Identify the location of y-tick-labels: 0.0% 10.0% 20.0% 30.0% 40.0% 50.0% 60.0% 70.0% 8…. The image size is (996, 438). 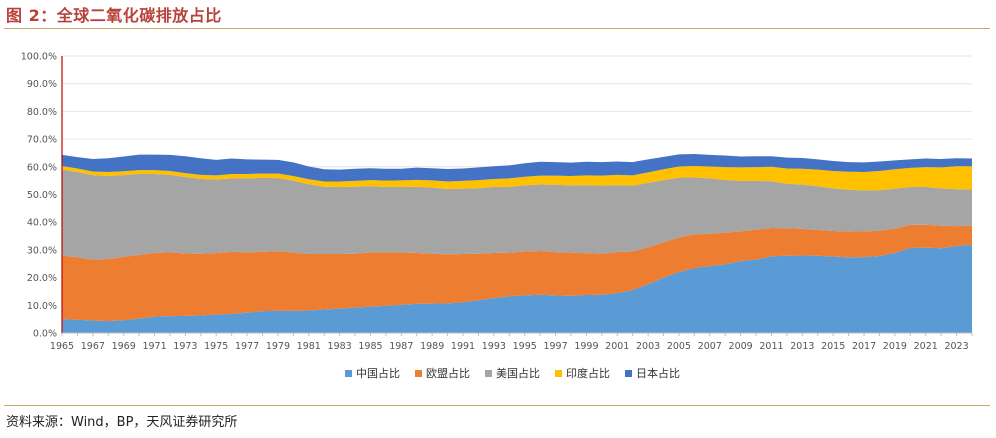
(39, 196).